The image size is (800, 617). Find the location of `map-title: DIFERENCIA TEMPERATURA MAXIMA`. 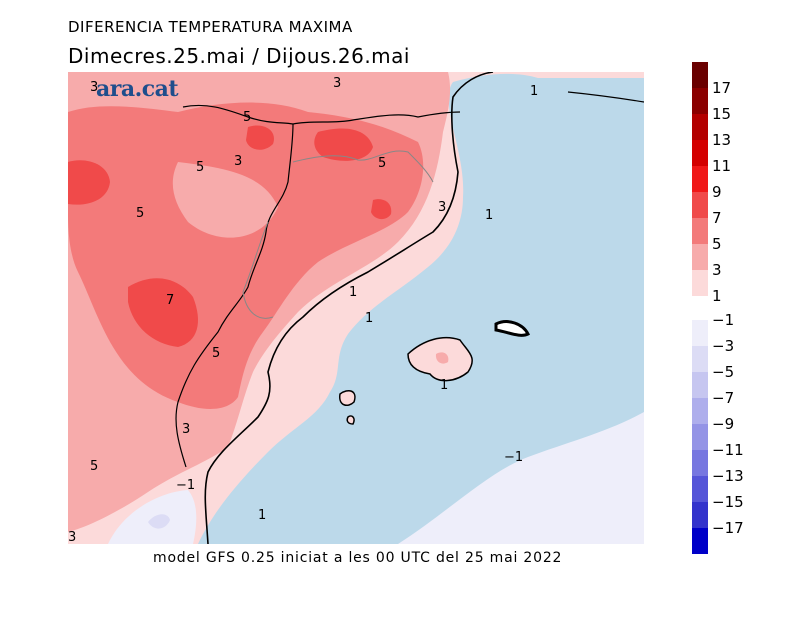

map-title: DIFERENCIA TEMPERATURA MAXIMA is located at coordinates (210, 27).